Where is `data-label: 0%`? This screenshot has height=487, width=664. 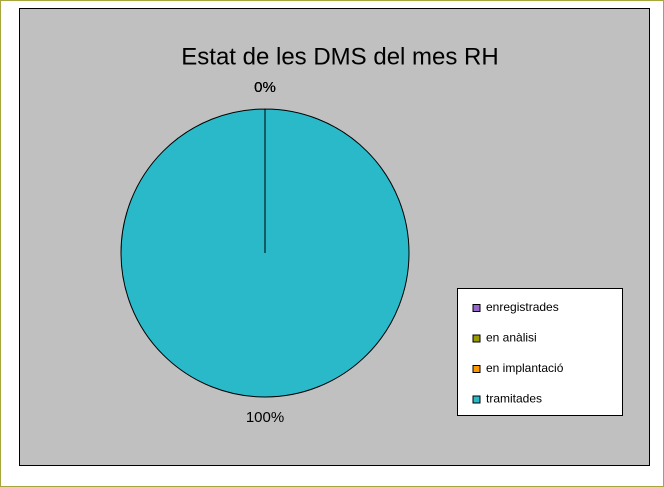
data-label: 0% is located at coordinates (265, 87).